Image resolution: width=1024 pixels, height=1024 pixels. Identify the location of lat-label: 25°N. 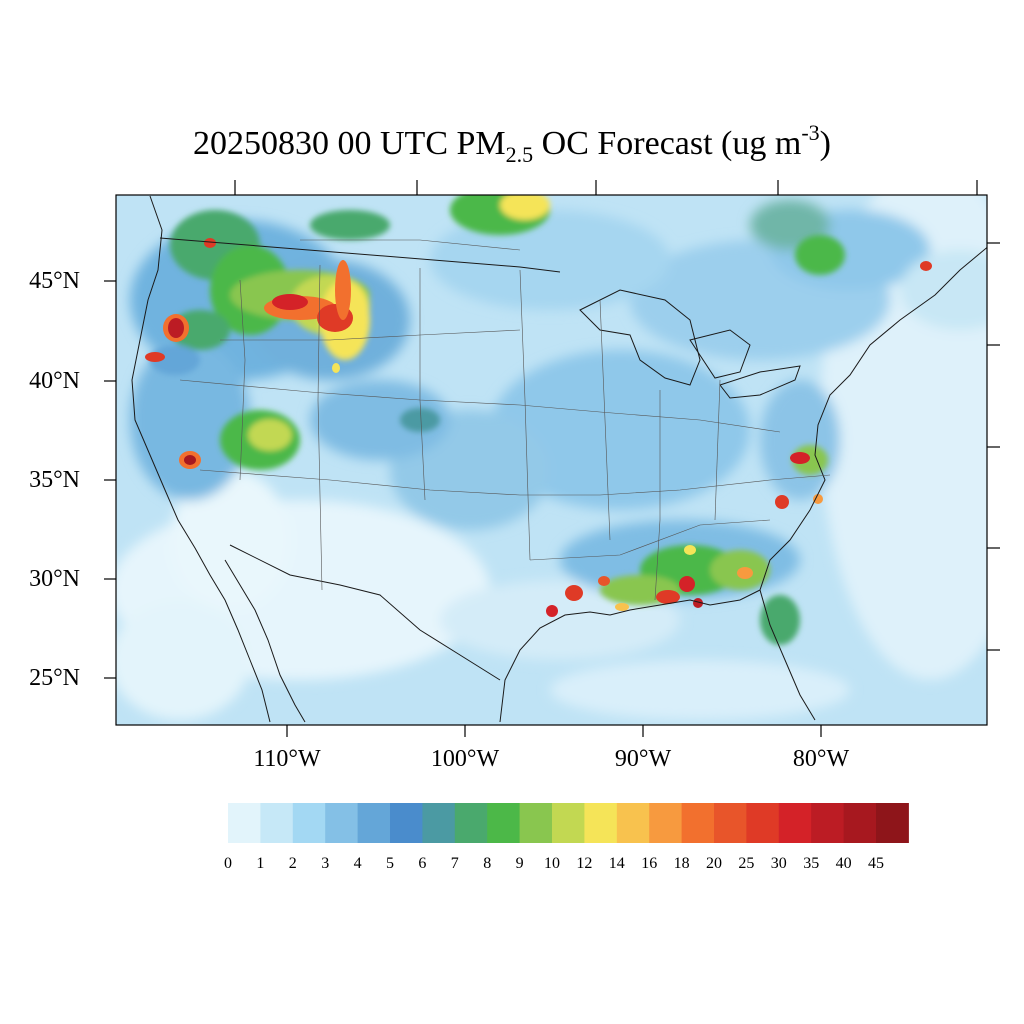
(54, 678).